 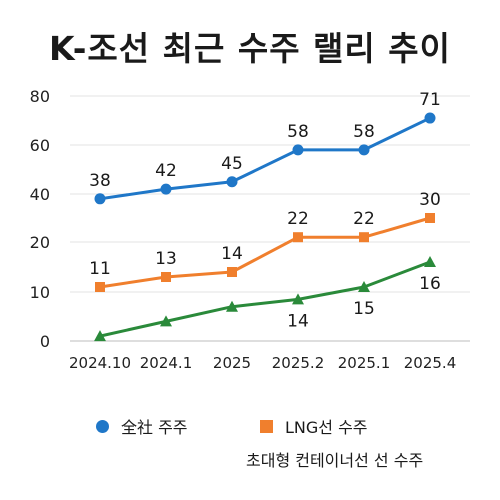 I want to click on legend-item-series-2: LNG선 수주, so click(x=314, y=426).